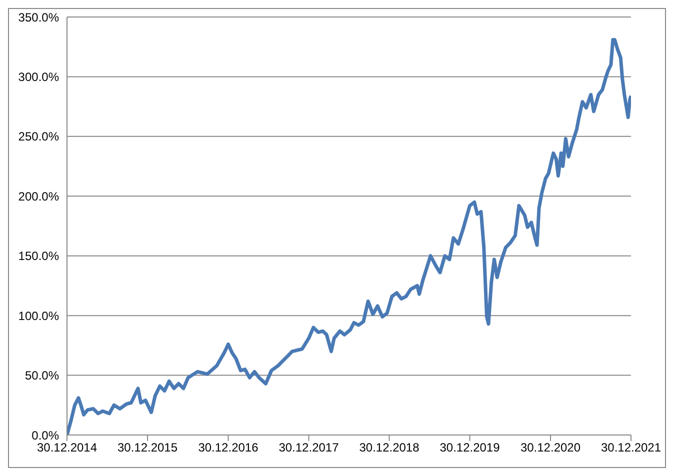 This screenshot has width=674, height=476. I want to click on x-tick-label: 30.12.2021, so click(631, 447).